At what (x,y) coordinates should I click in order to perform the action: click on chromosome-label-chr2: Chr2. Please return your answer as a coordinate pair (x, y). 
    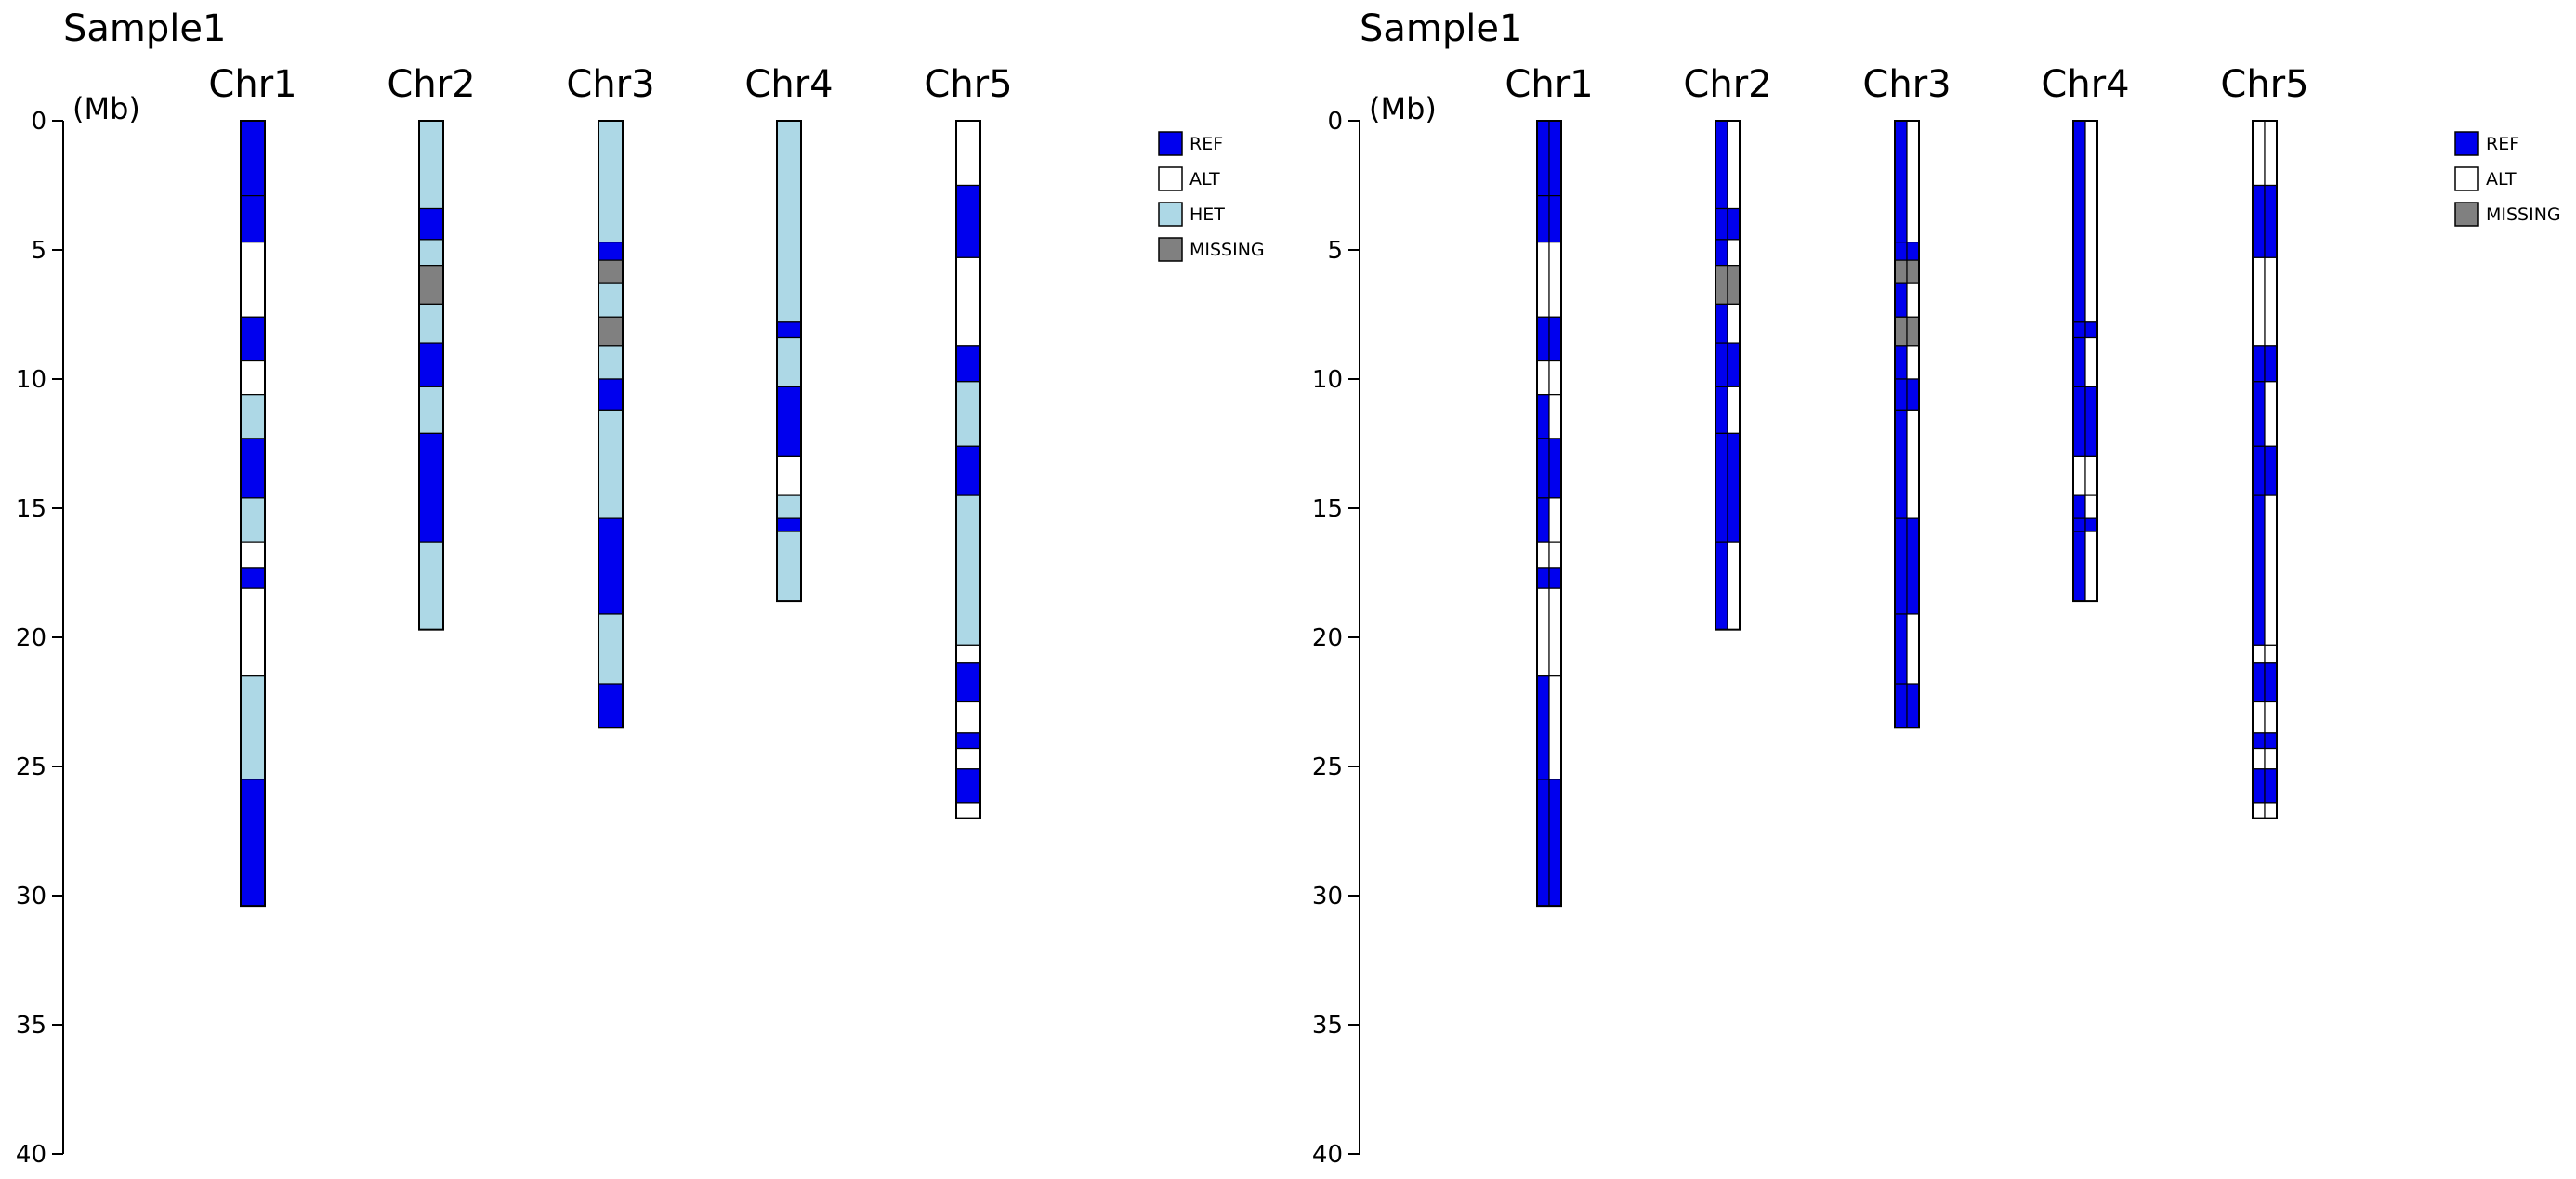
    Looking at the image, I should click on (431, 84).